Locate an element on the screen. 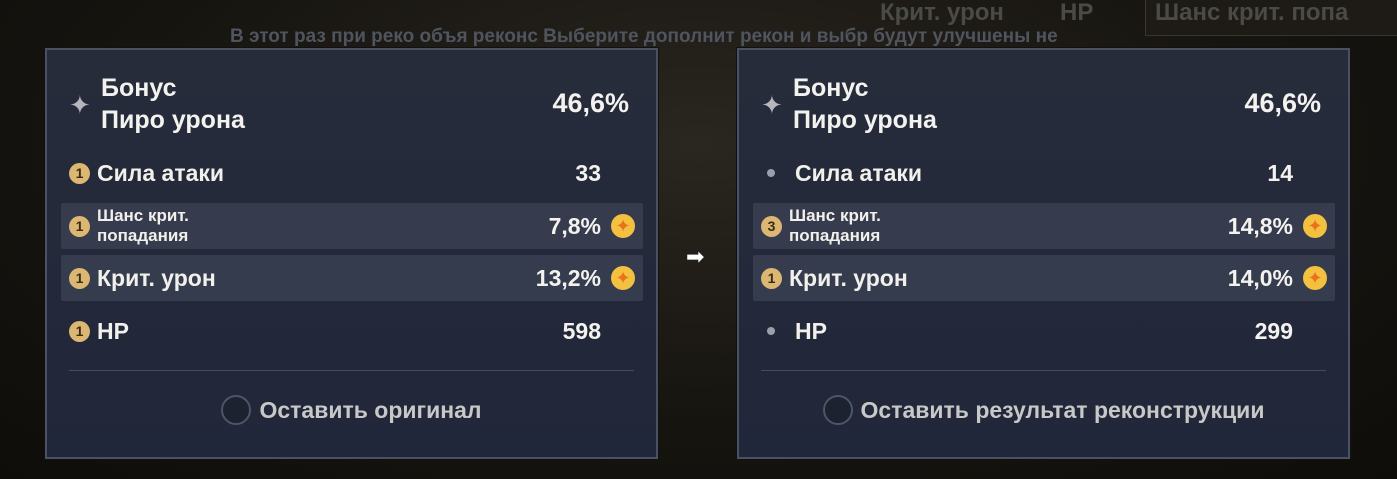 Image resolution: width=1397 pixels, height=479 pixels. keep-original-label: Оставить оригинал is located at coordinates (370, 409).